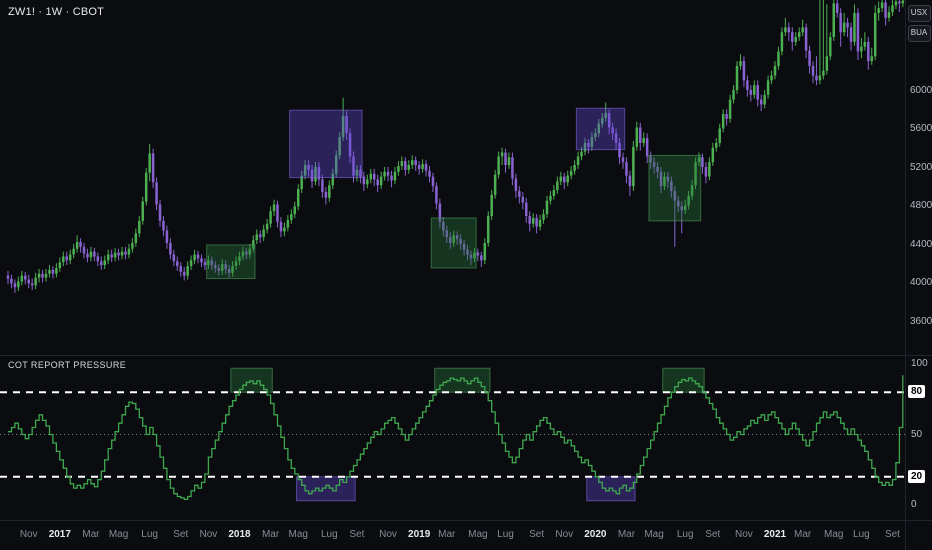 Image resolution: width=932 pixels, height=550 pixels. I want to click on axis-unit-button: USX, so click(919, 13).